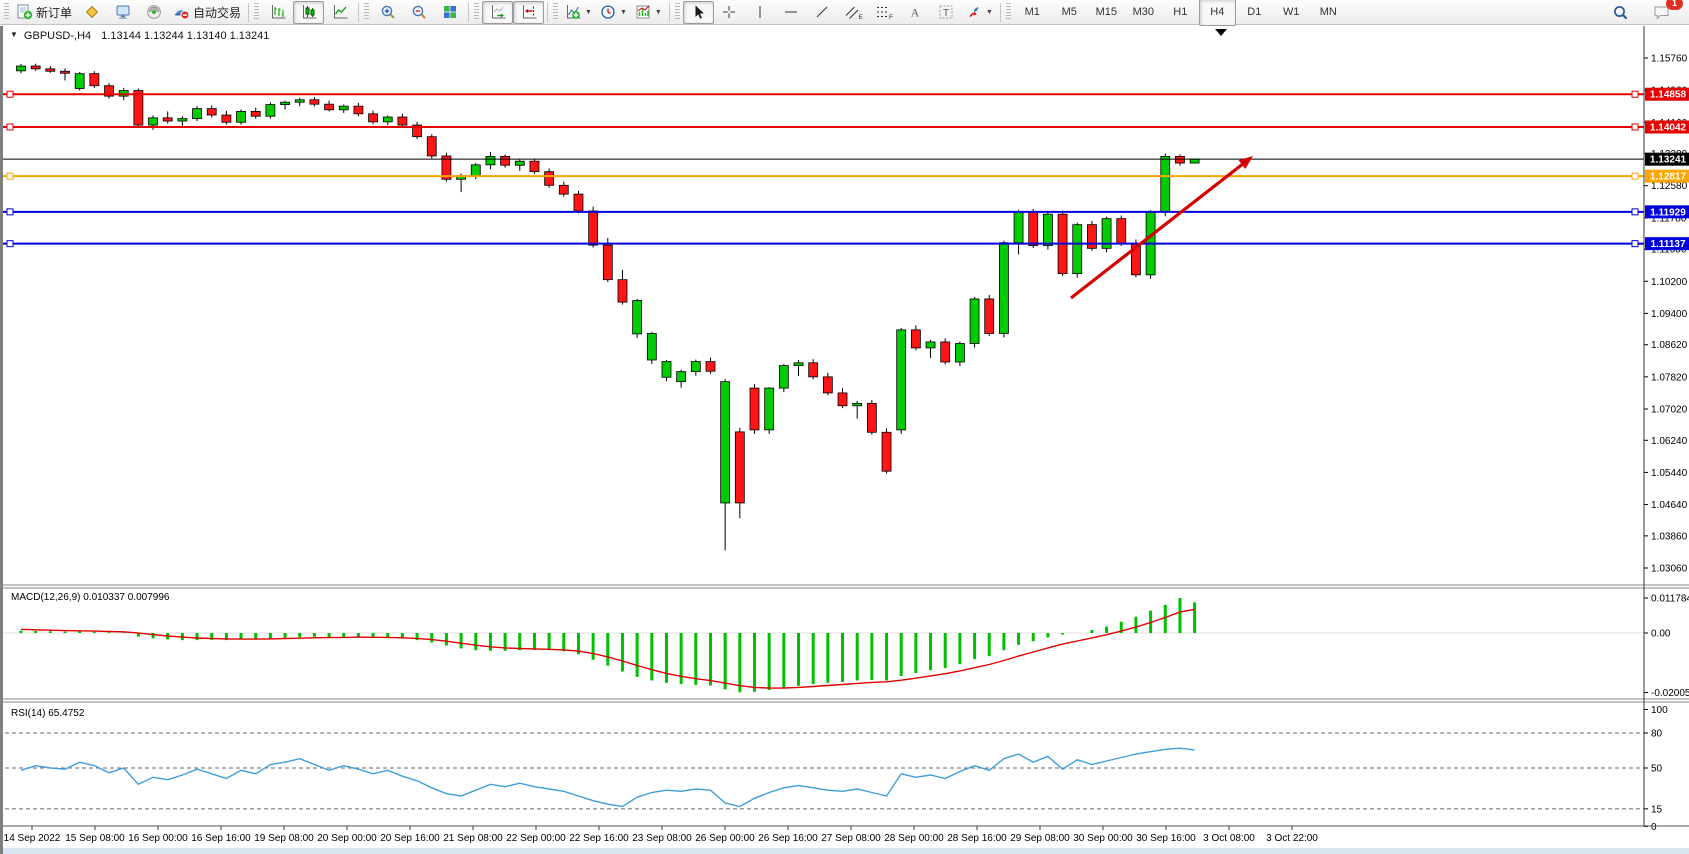 The width and height of the screenshot is (1689, 854). What do you see at coordinates (573, 12) in the screenshot?
I see `indicator-icon` at bounding box center [573, 12].